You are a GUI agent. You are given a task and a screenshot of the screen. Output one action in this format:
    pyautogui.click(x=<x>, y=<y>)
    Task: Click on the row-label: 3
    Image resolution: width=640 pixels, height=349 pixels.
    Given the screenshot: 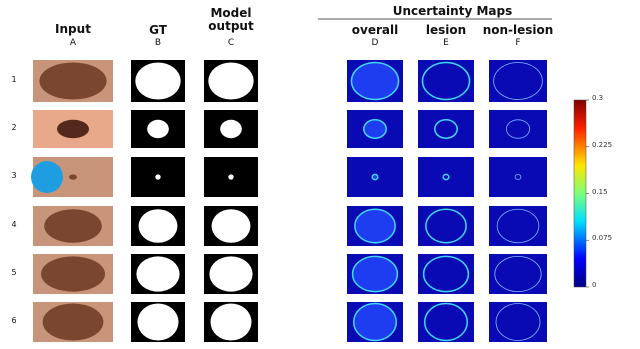 What is the action you would take?
    pyautogui.click(x=14, y=175)
    